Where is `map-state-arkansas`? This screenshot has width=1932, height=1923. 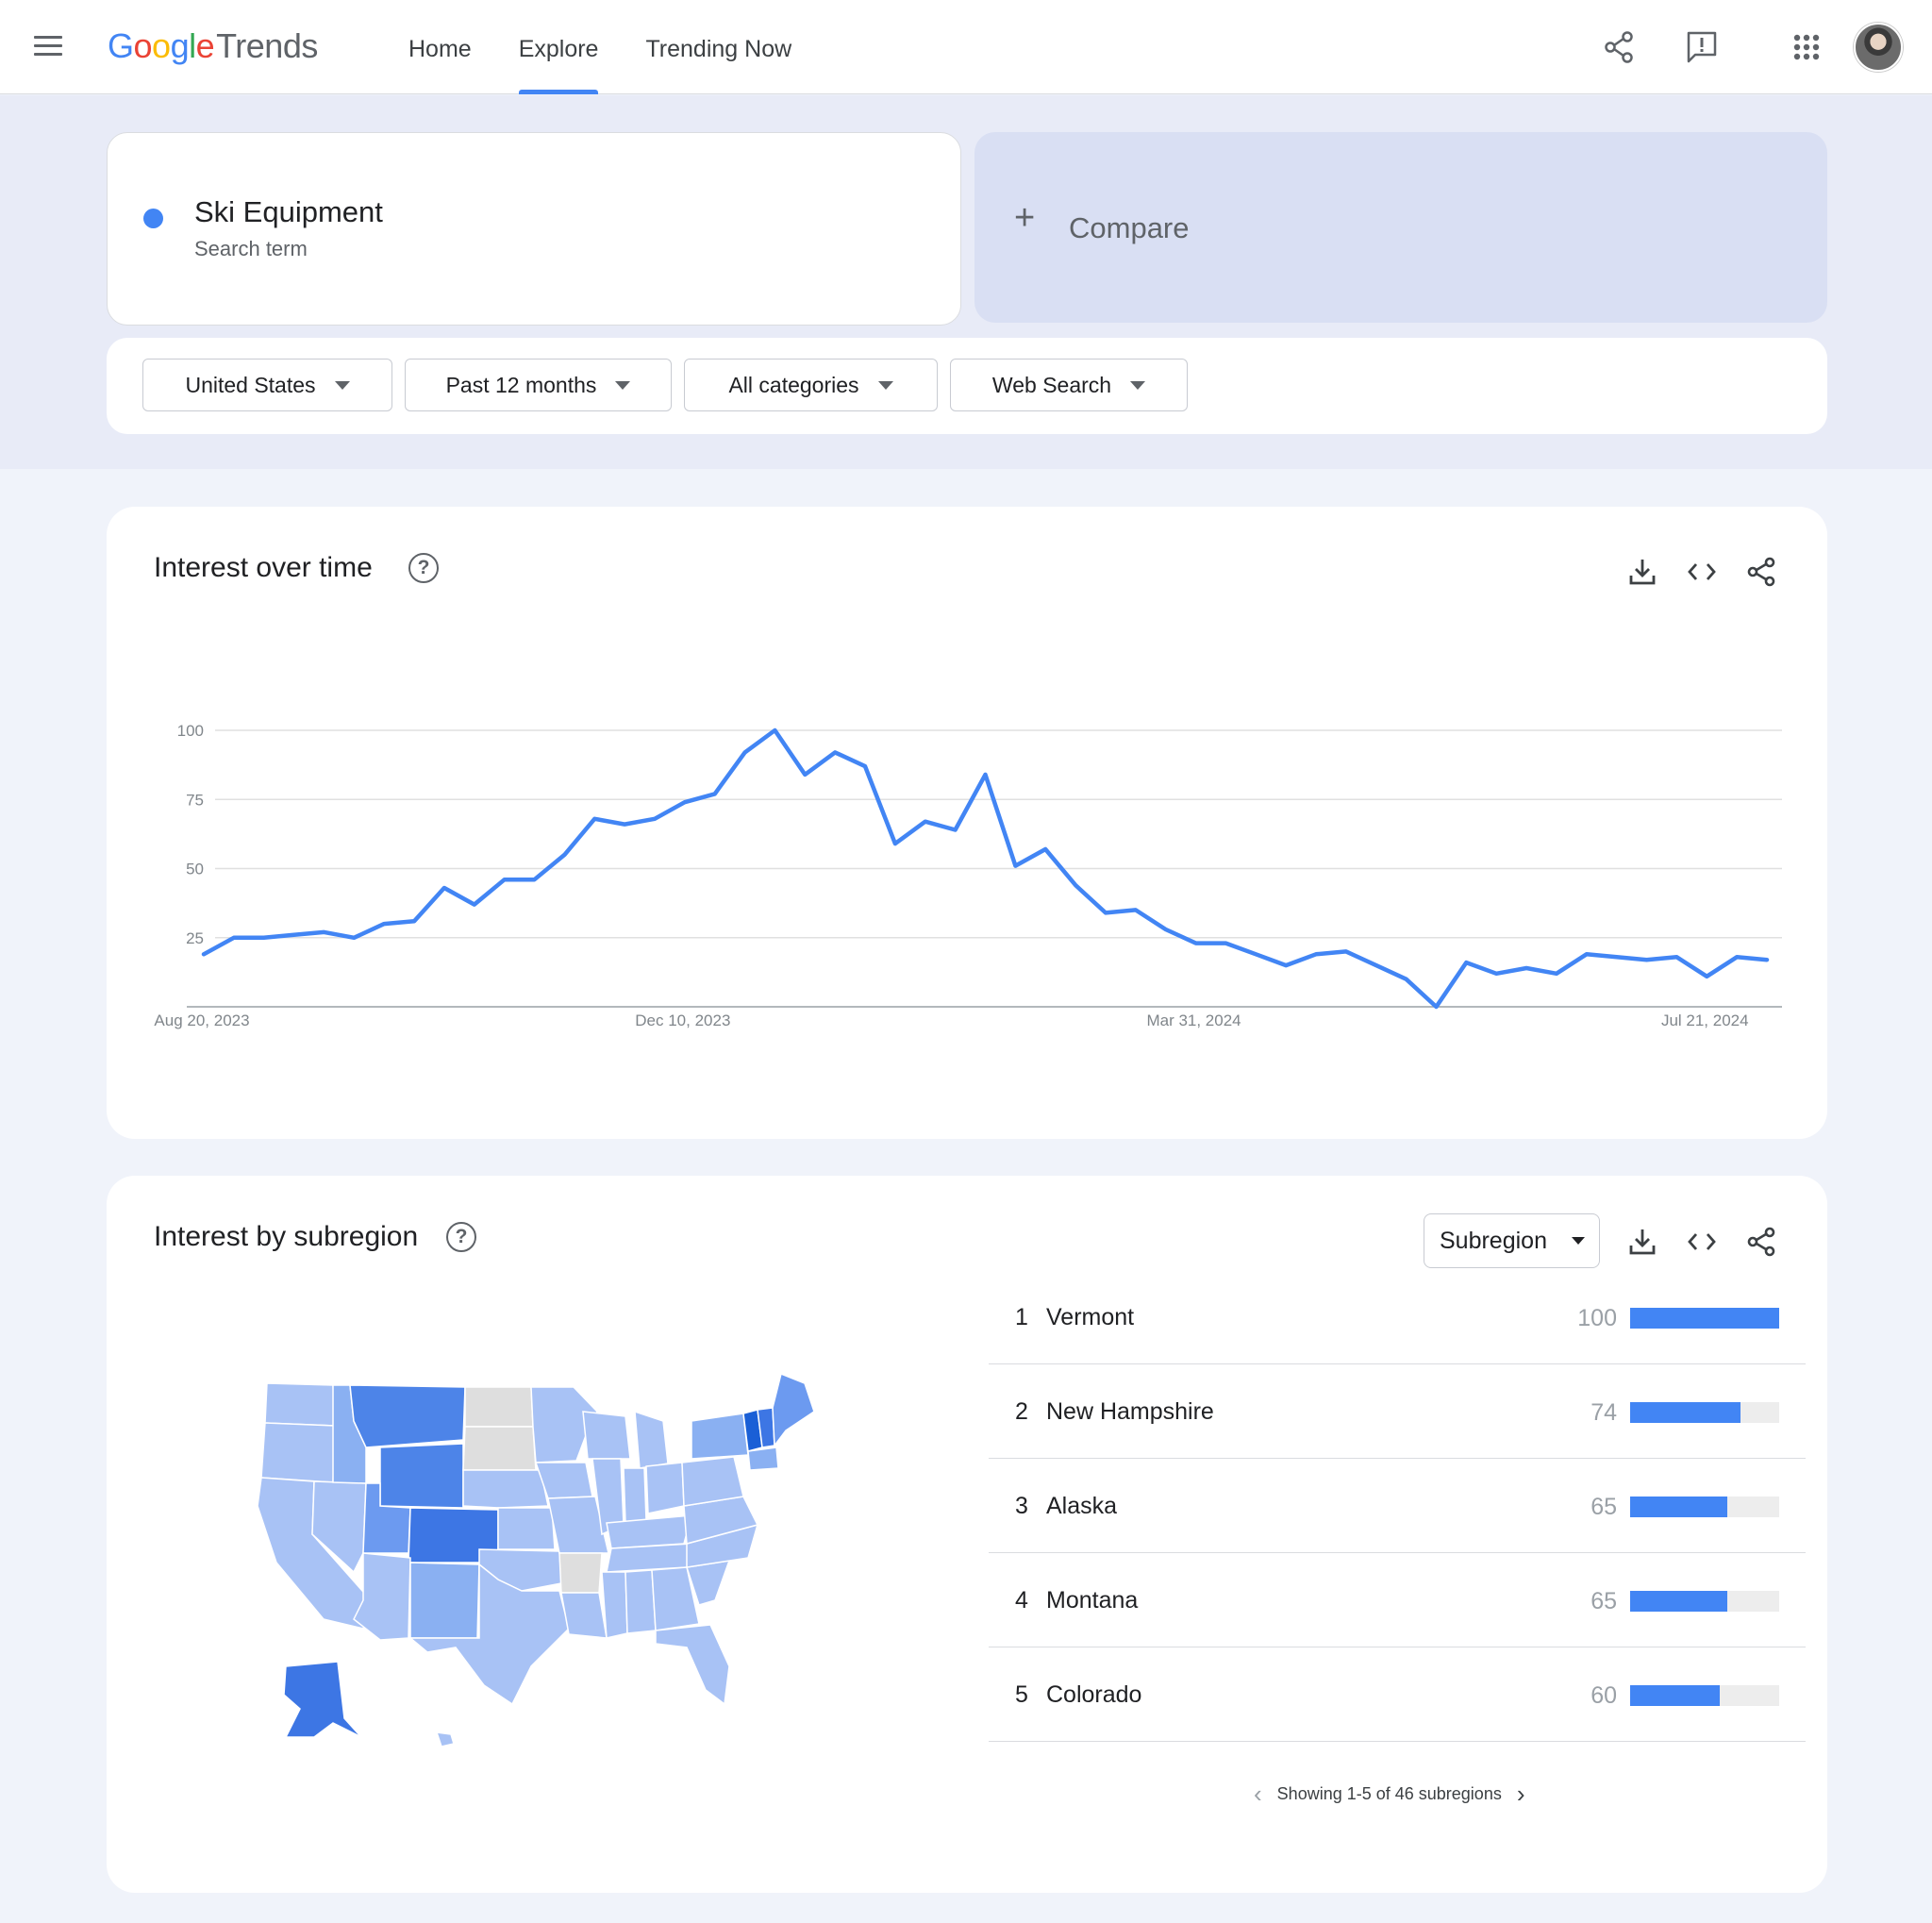
map-state-arkansas is located at coordinates (580, 1573).